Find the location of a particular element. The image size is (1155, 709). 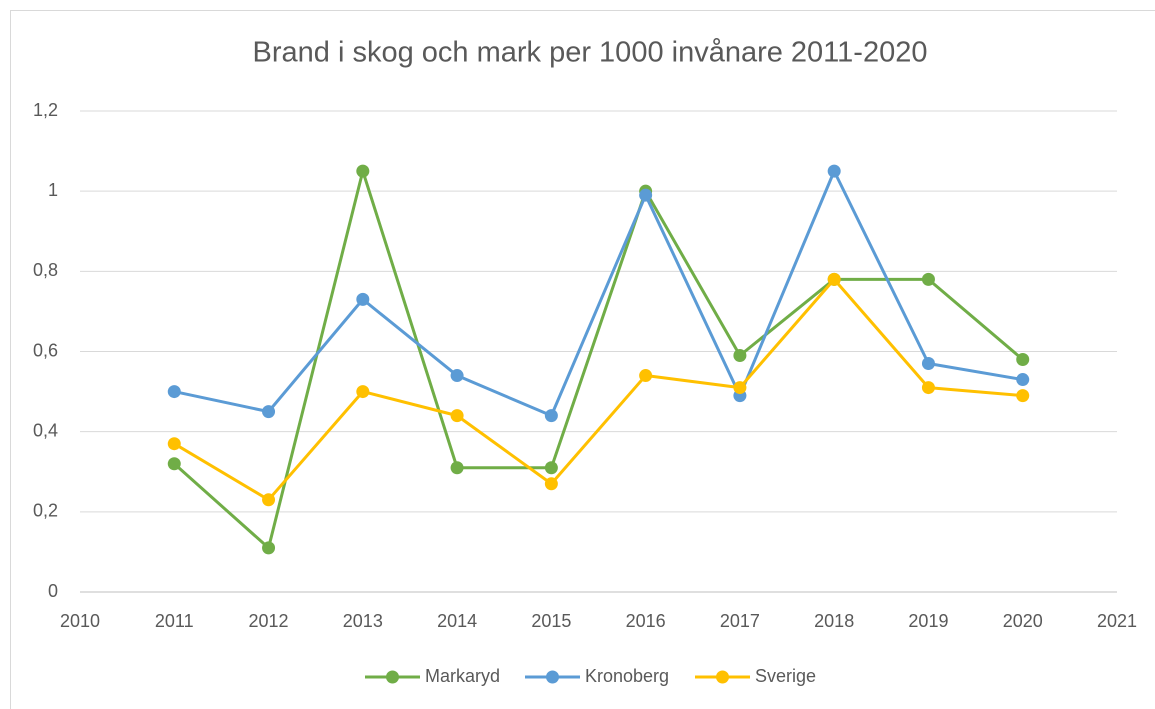

y-tick-label: 0,8 is located at coordinates (45, 270).